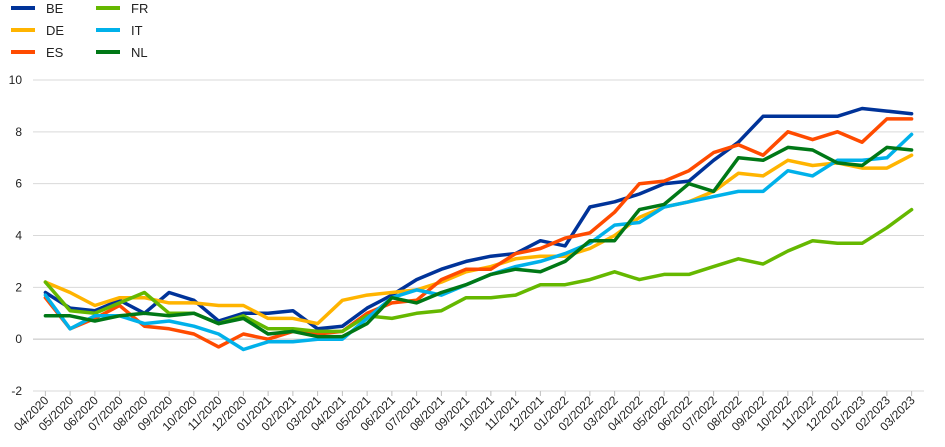 Image resolution: width=945 pixels, height=447 pixels. What do you see at coordinates (18, 184) in the screenshot?
I see `y-tick-label: 6` at bounding box center [18, 184].